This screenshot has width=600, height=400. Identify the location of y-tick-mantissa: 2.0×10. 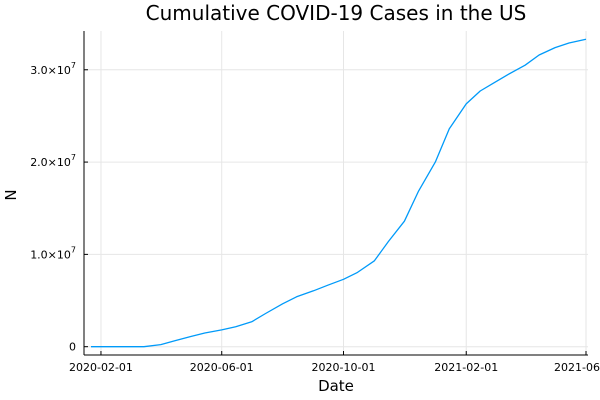
(50, 162).